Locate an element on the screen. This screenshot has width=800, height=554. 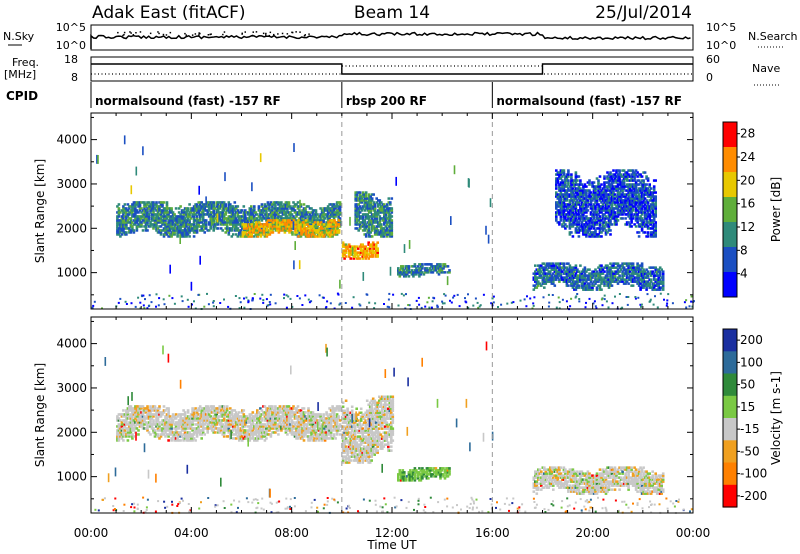
streak-cell is located at coordinates (293, 226).